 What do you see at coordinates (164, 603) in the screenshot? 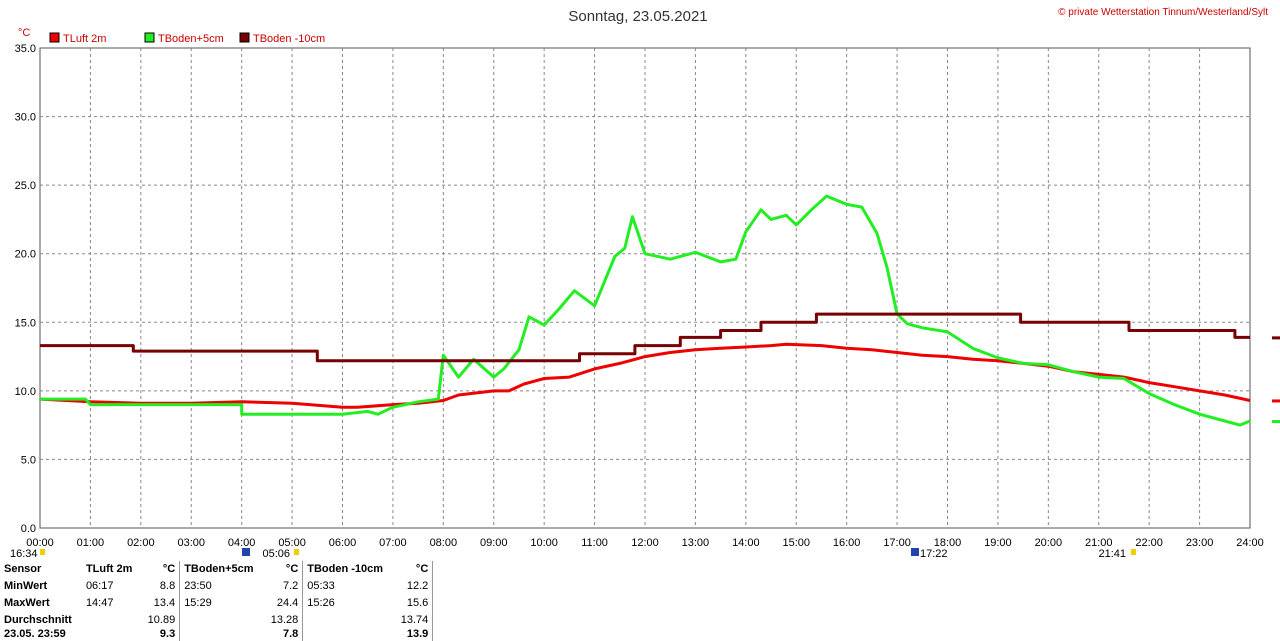
I see `stats-cell: 13.4` at bounding box center [164, 603].